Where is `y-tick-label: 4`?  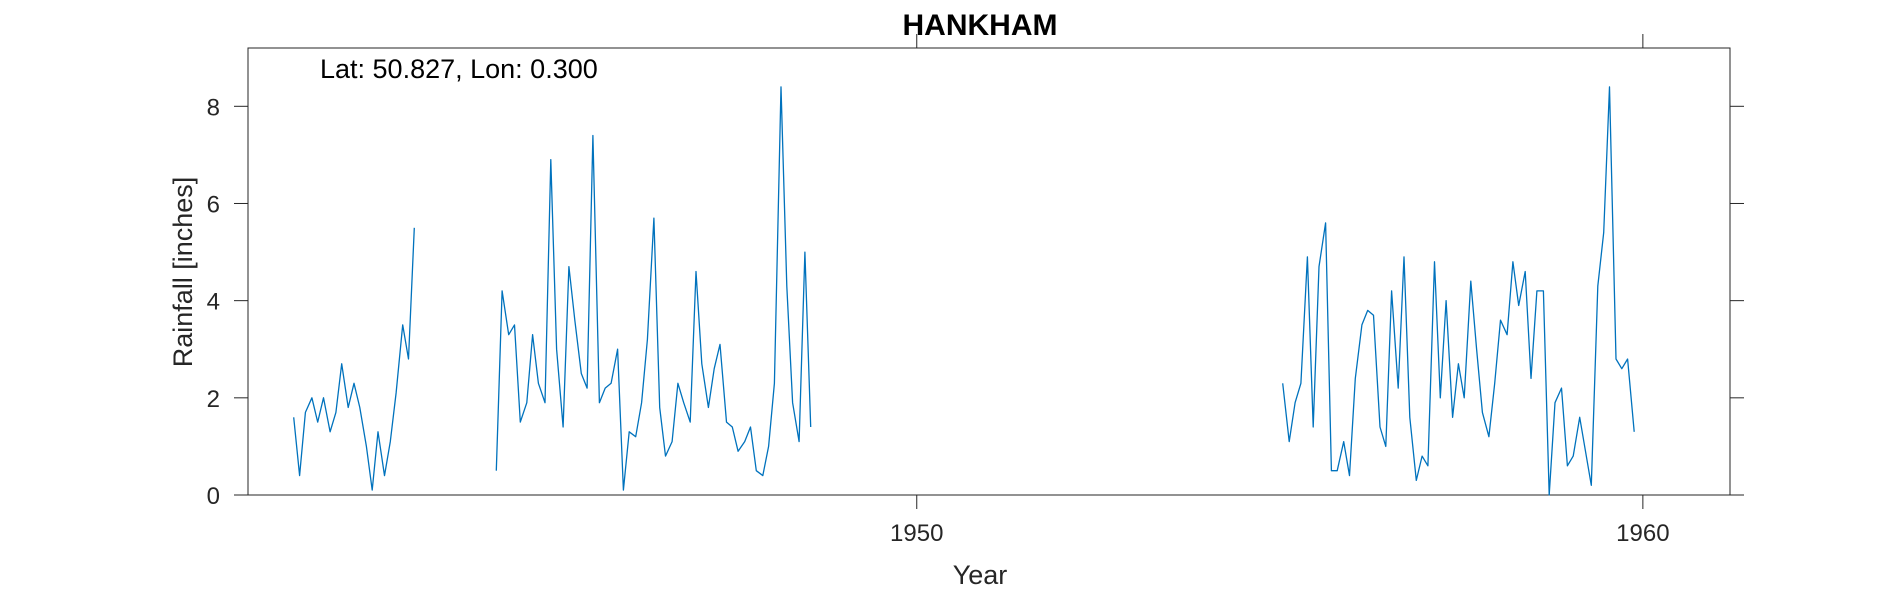
y-tick-label: 4 is located at coordinates (213, 302).